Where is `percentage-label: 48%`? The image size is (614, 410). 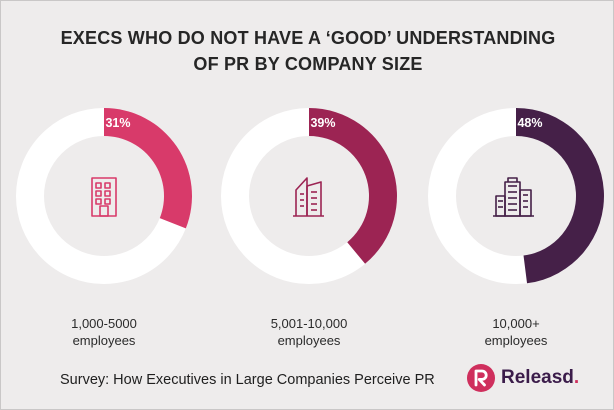 percentage-label: 48% is located at coordinates (529, 123).